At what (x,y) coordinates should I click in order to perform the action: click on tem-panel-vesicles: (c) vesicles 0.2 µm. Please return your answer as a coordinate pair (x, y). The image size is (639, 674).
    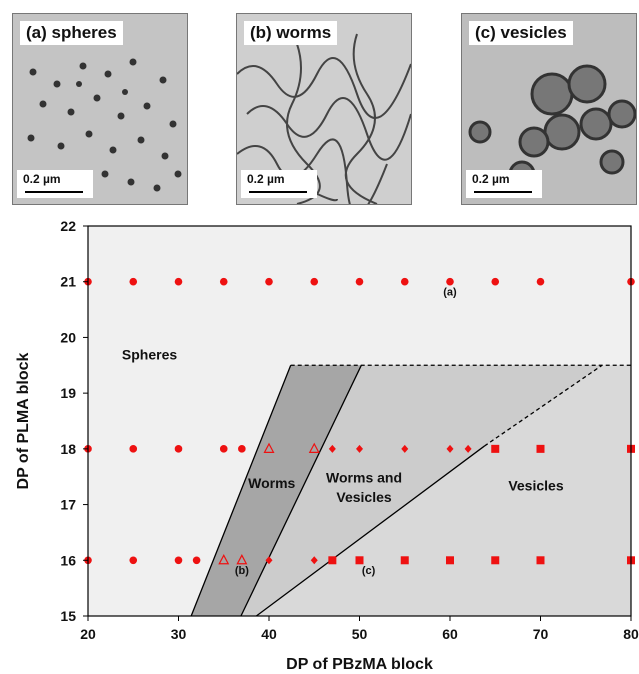
    Looking at the image, I should click on (549, 109).